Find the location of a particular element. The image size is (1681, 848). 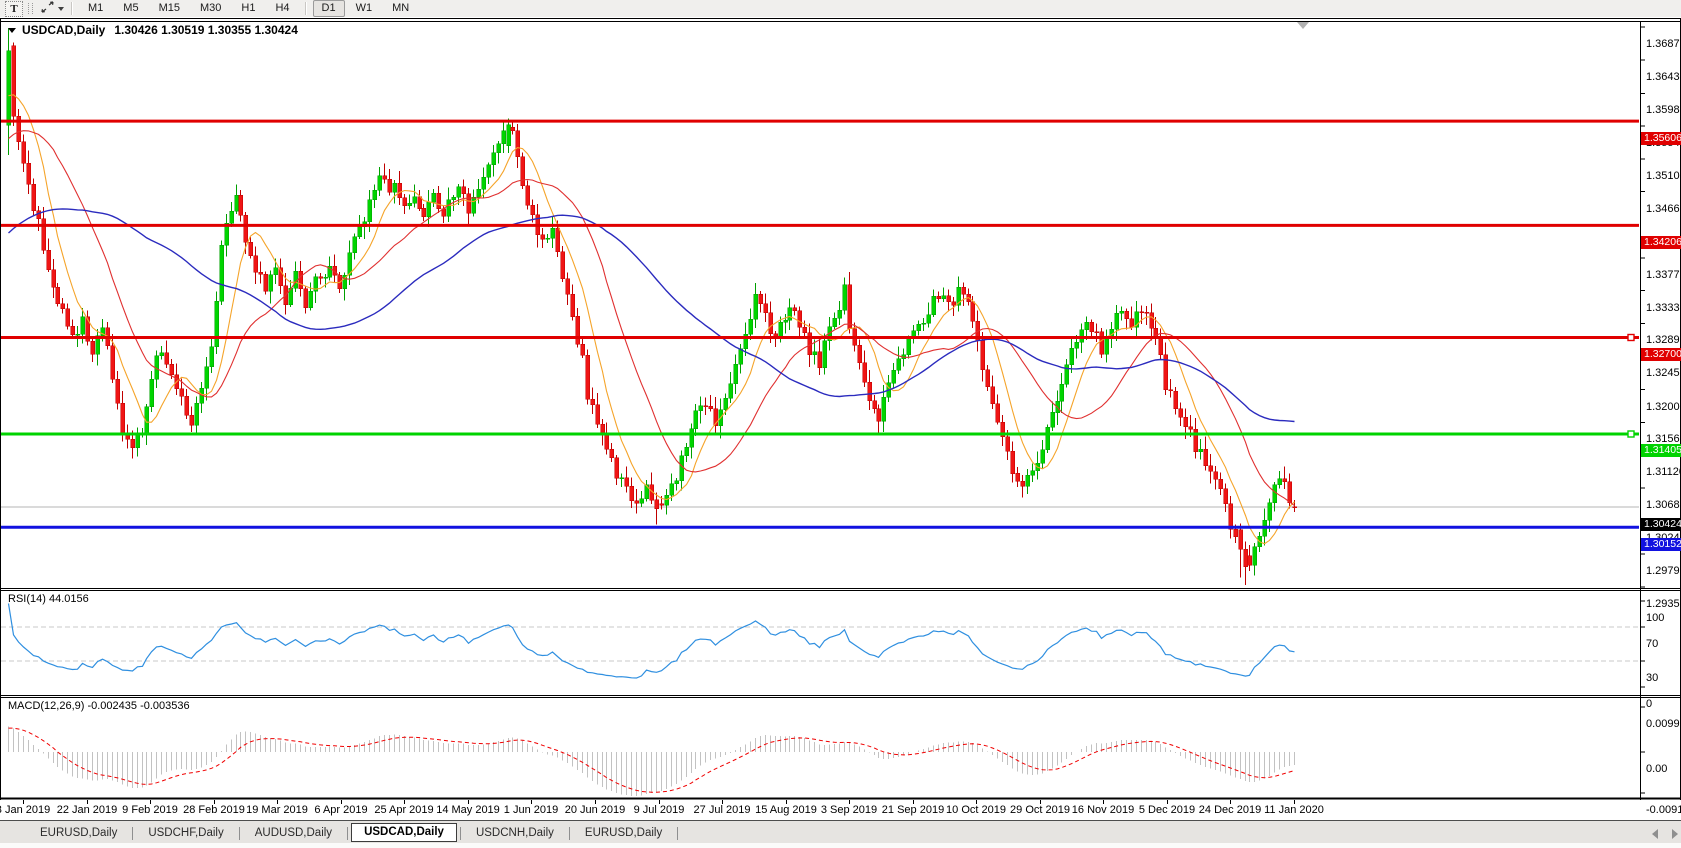

chevron-down-icon is located at coordinates (61, 8).